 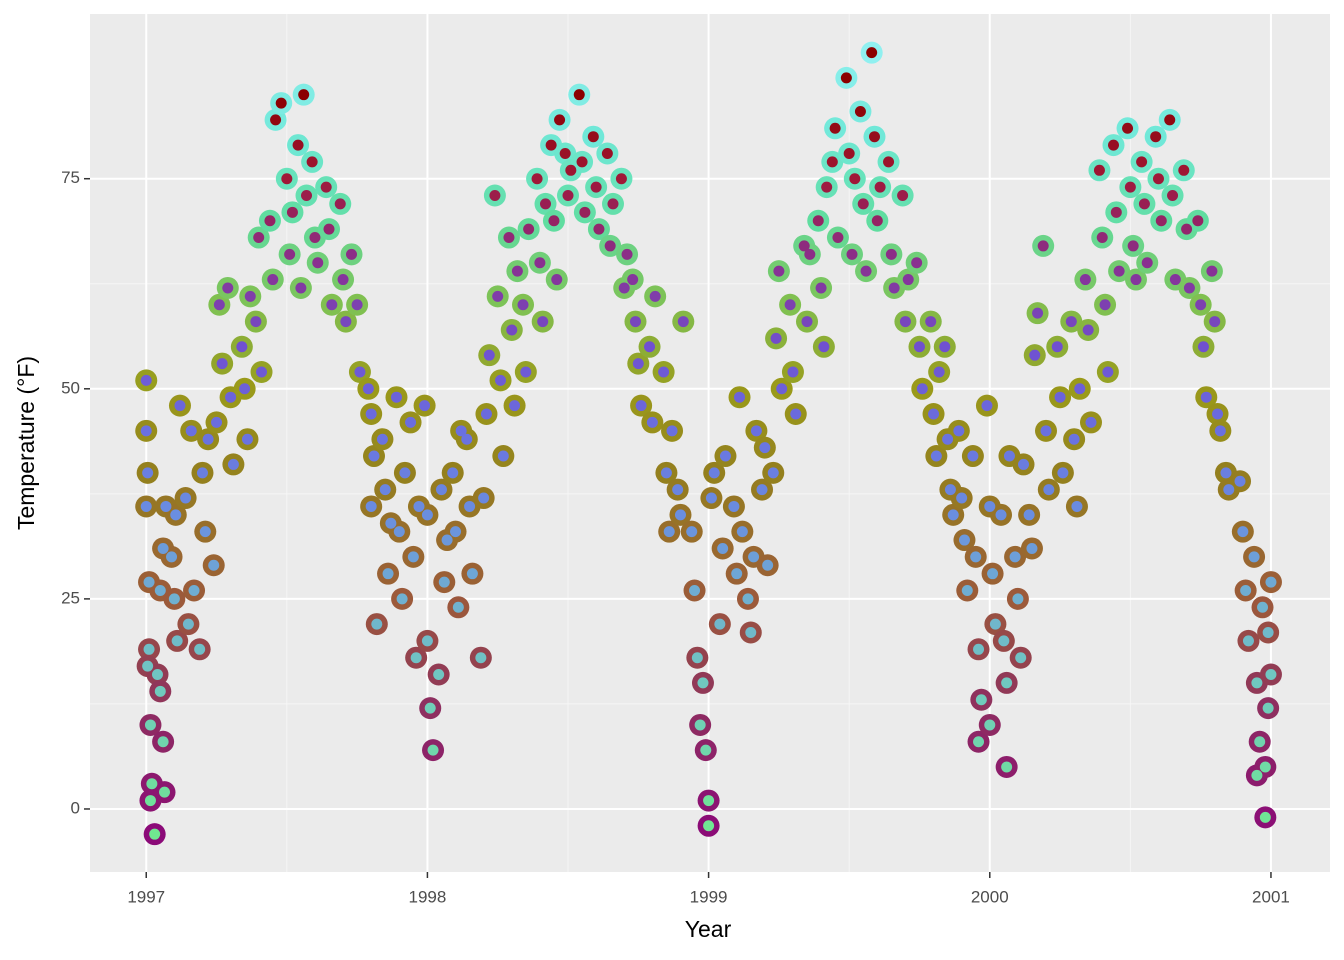 I want to click on y-tick-label: 0, so click(x=75, y=807).